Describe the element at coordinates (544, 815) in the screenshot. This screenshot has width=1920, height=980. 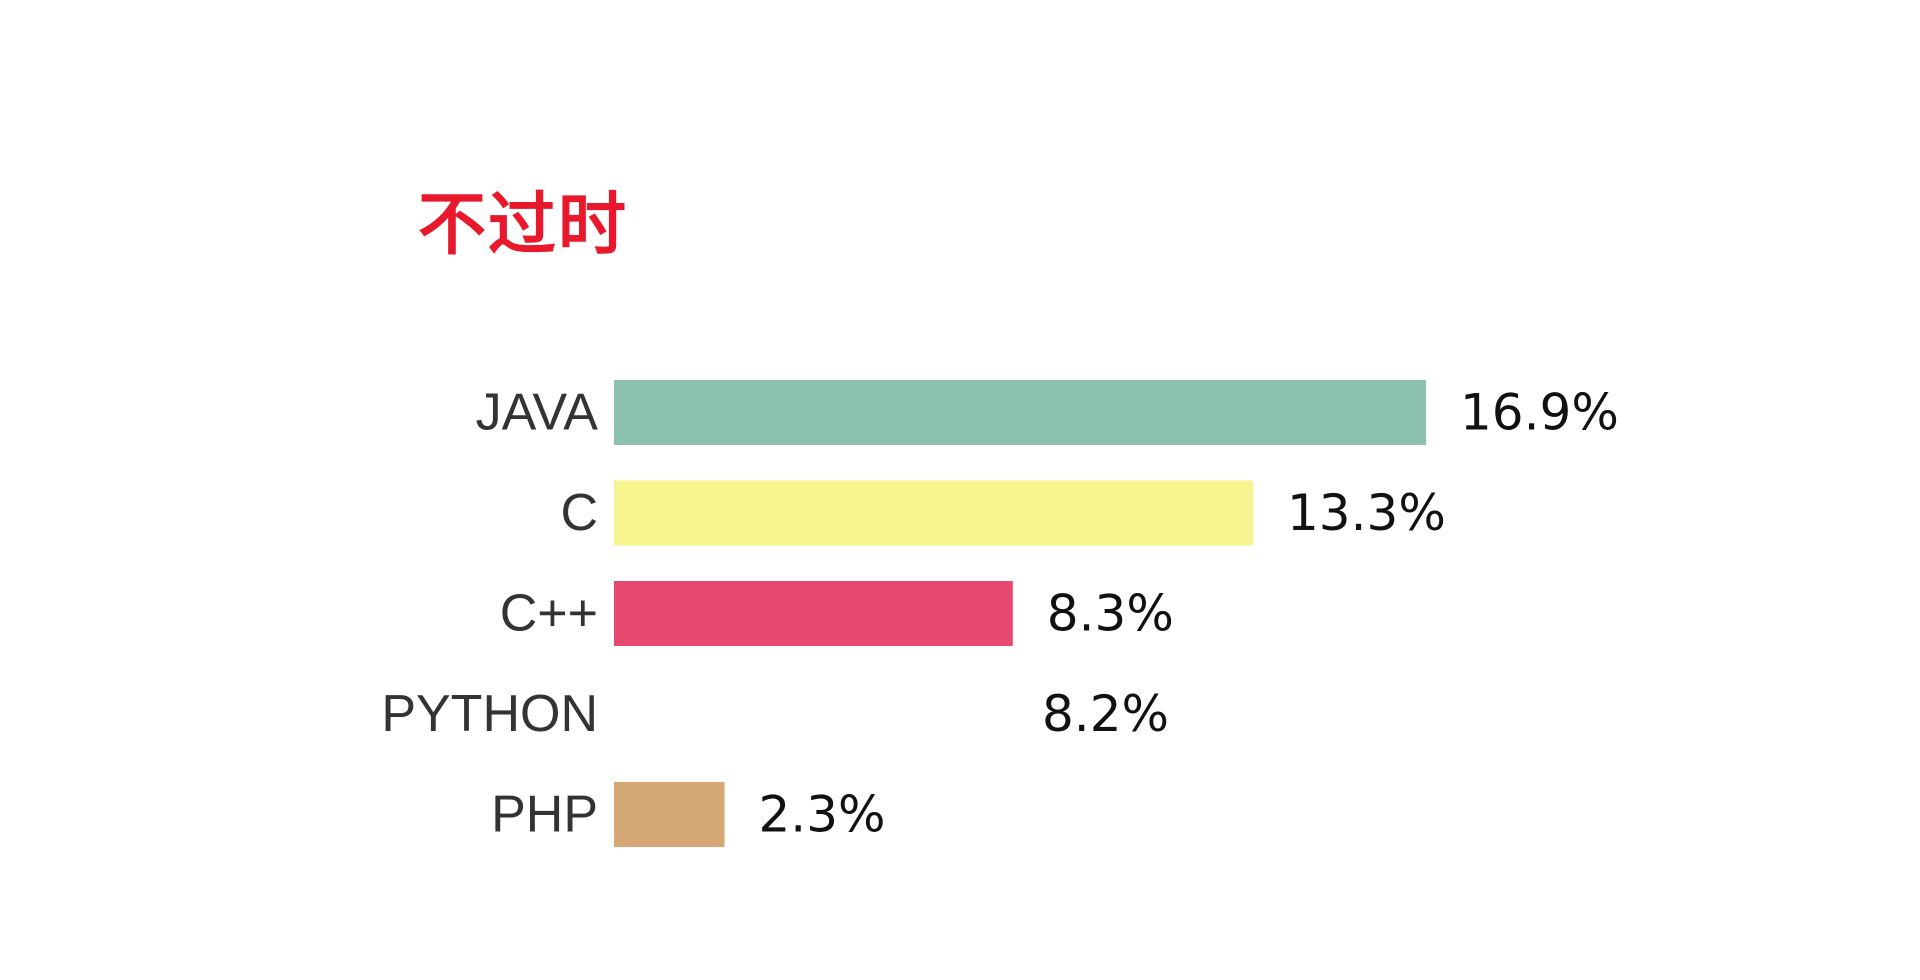
I see `category-label-php: PHP` at that location.